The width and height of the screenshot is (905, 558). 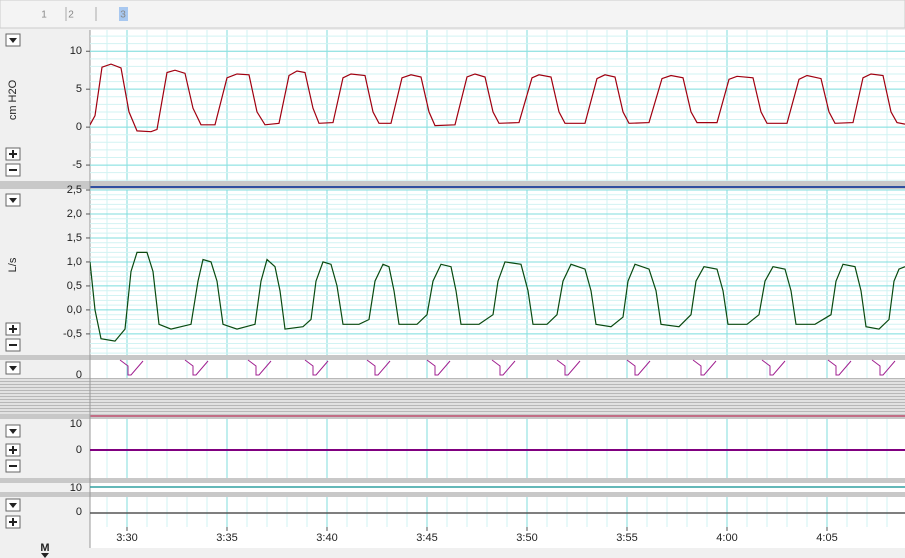 What do you see at coordinates (74, 310) in the screenshot?
I see `y-tick-label: 0,0` at bounding box center [74, 310].